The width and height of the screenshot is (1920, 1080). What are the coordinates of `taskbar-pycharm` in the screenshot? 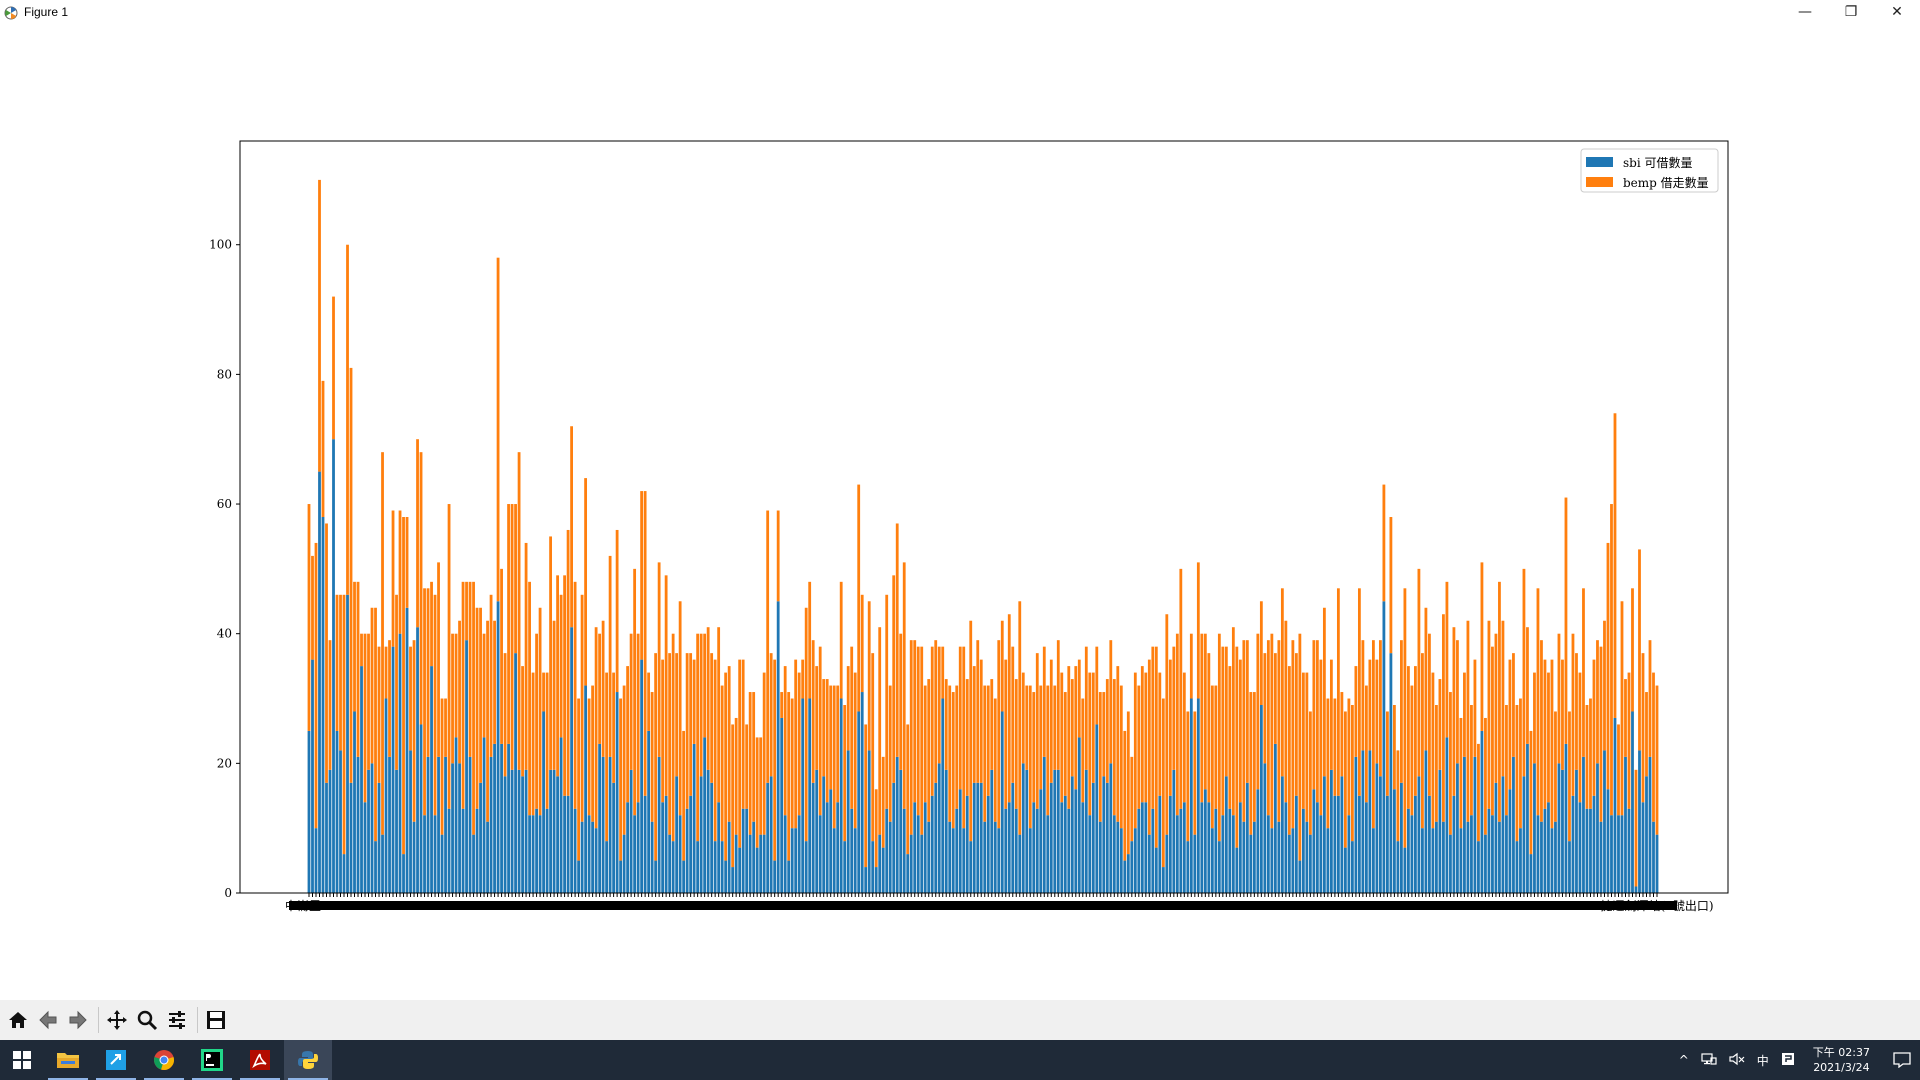 It's located at (212, 1060).